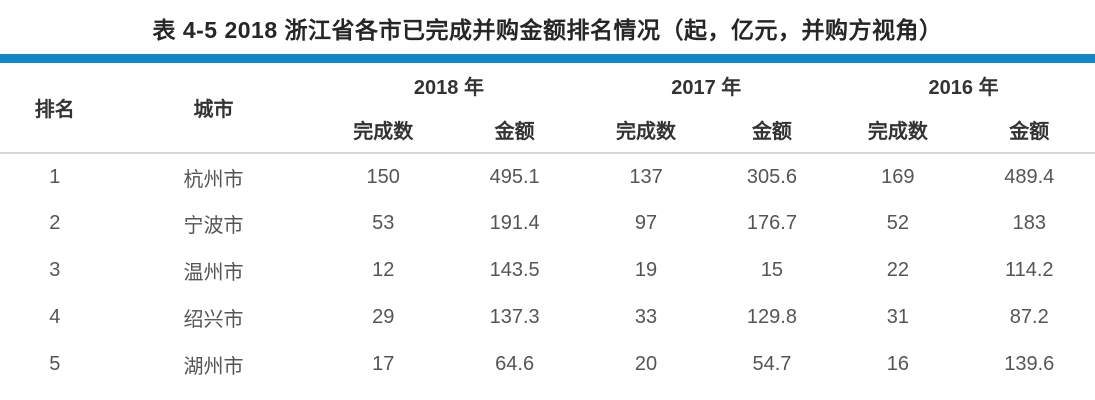  Describe the element at coordinates (213, 226) in the screenshot. I see `city-cell: 宁波市` at that location.